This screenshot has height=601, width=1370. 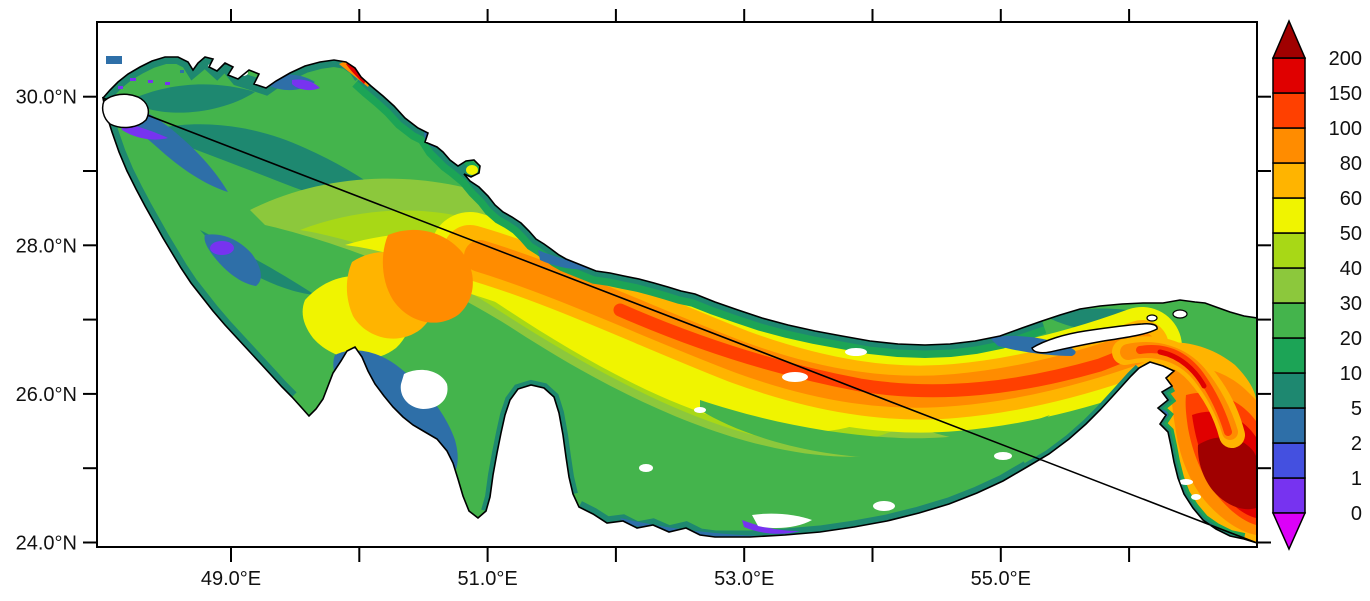 I want to click on south-central-green, so click(x=875, y=429).